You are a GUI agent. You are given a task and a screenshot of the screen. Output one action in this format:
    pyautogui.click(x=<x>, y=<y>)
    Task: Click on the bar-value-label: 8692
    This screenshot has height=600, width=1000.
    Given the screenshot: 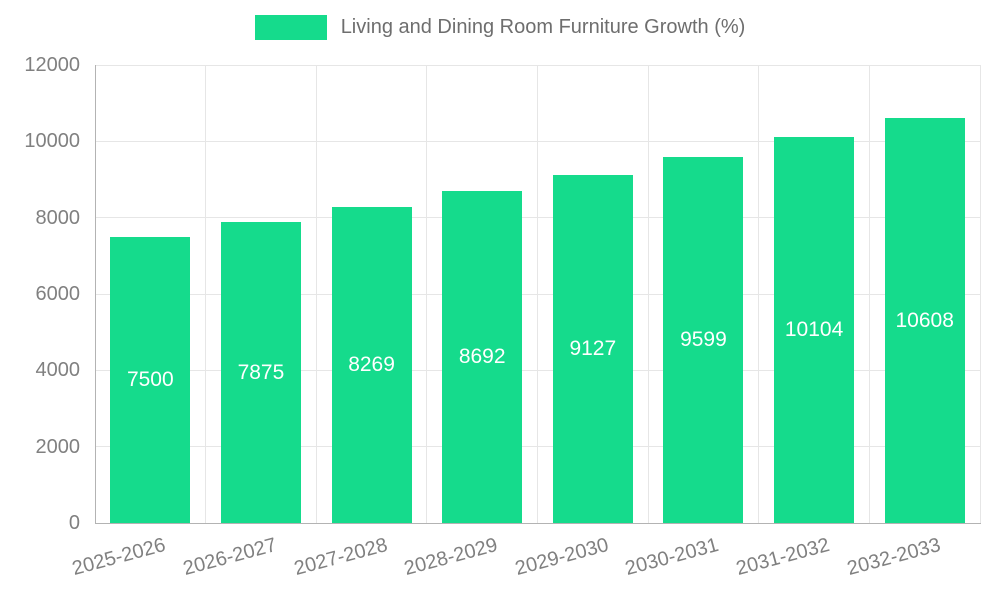 What is the action you would take?
    pyautogui.click(x=482, y=357)
    